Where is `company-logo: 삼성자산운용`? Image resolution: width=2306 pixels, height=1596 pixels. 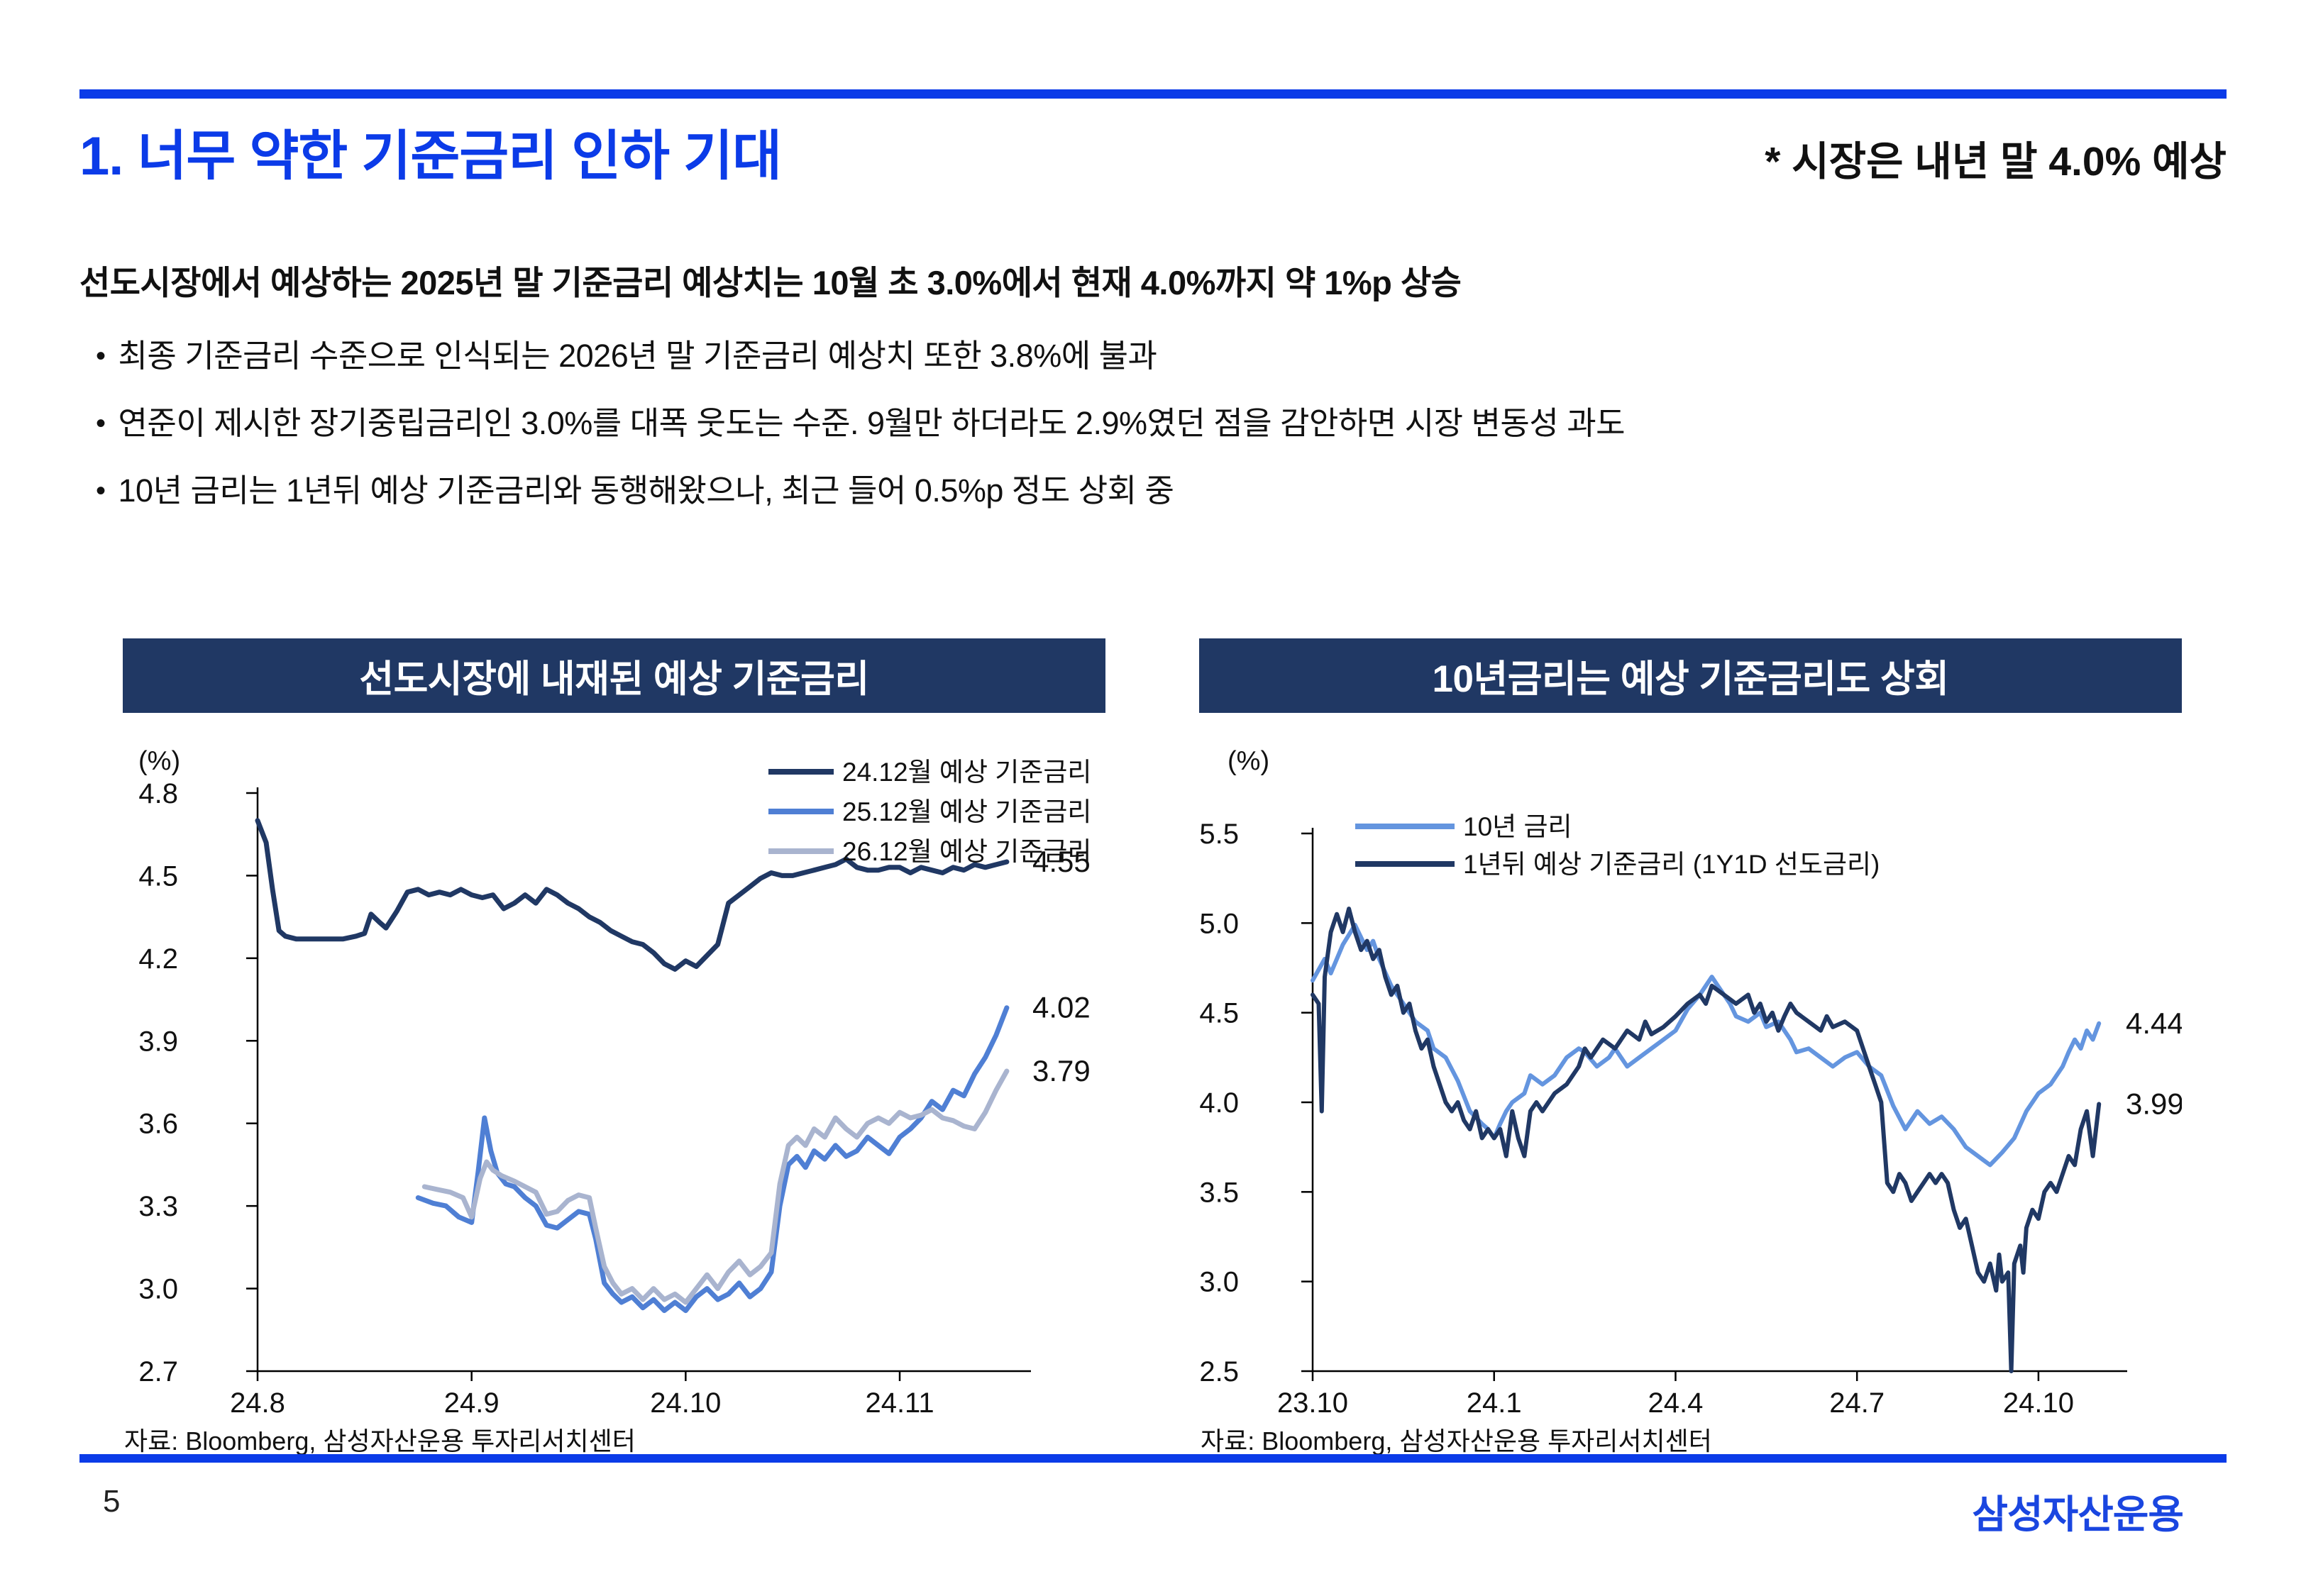
company-logo: 삼성자산운용 is located at coordinates (2078, 1514).